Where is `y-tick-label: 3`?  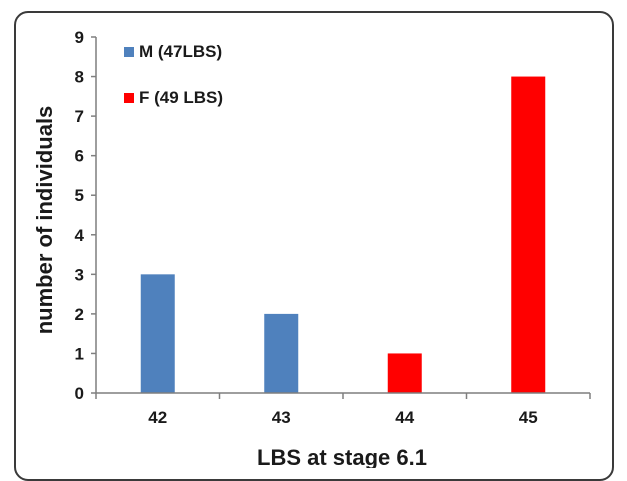 y-tick-label: 3 is located at coordinates (79, 274).